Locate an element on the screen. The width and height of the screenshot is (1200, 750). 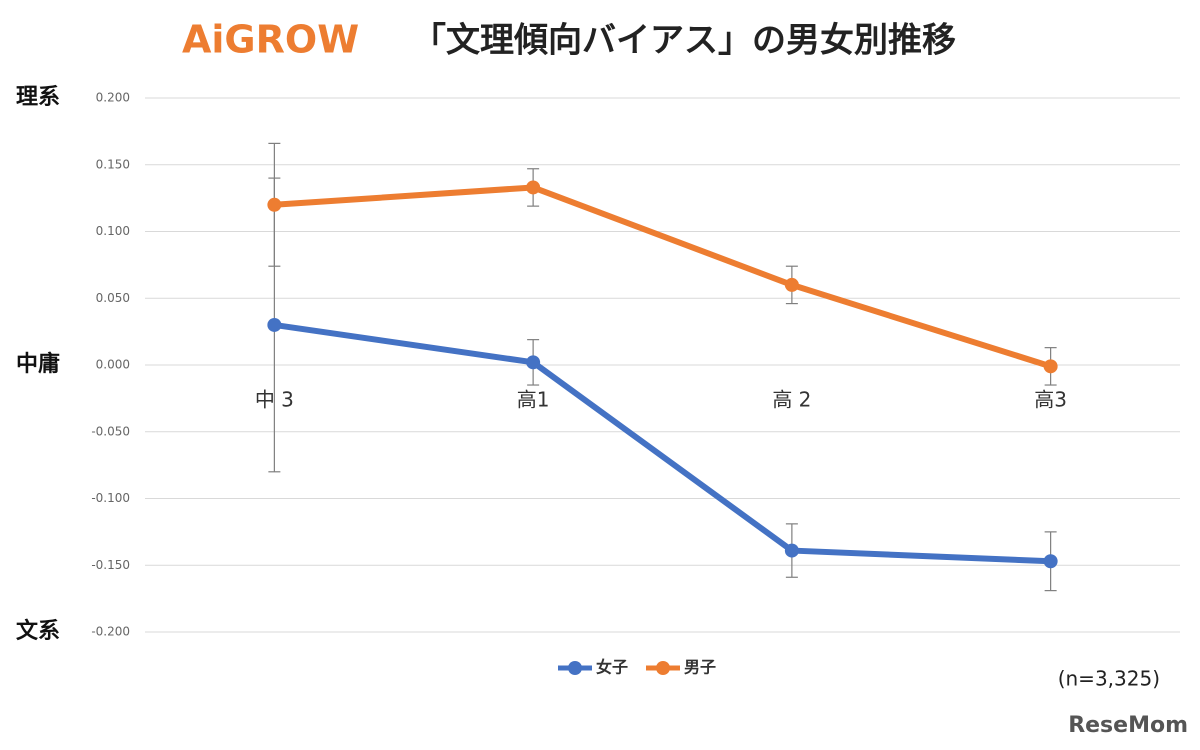
x-tick-label: 高 2 is located at coordinates (791, 400).